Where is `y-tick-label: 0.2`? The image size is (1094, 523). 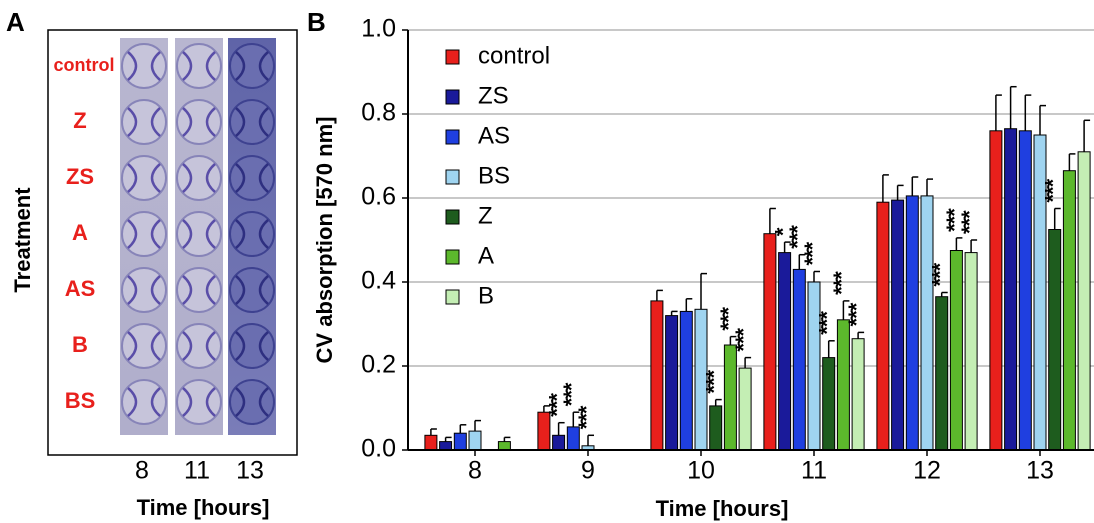
y-tick-label: 0.2 is located at coordinates (378, 365).